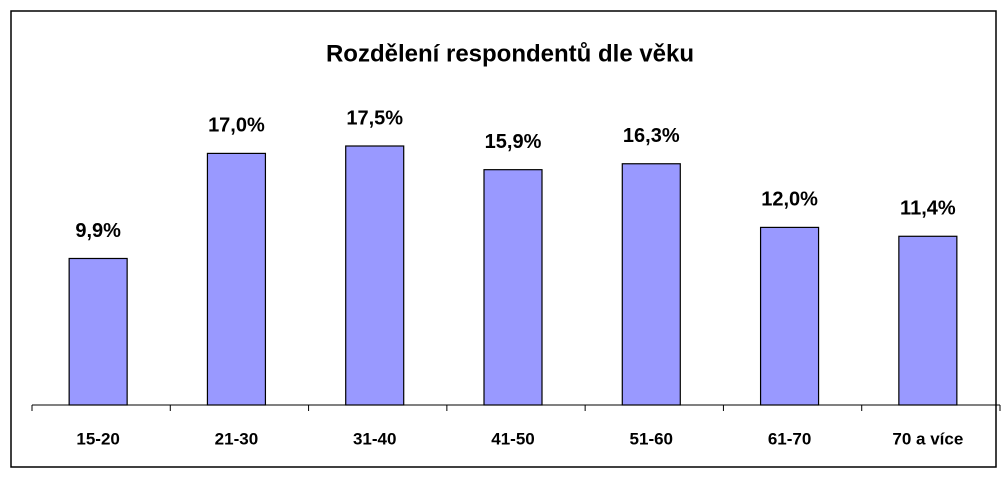 The width and height of the screenshot is (1007, 479). Describe the element at coordinates (789, 438) in the screenshot. I see `x-tick-label: 61-70` at that location.